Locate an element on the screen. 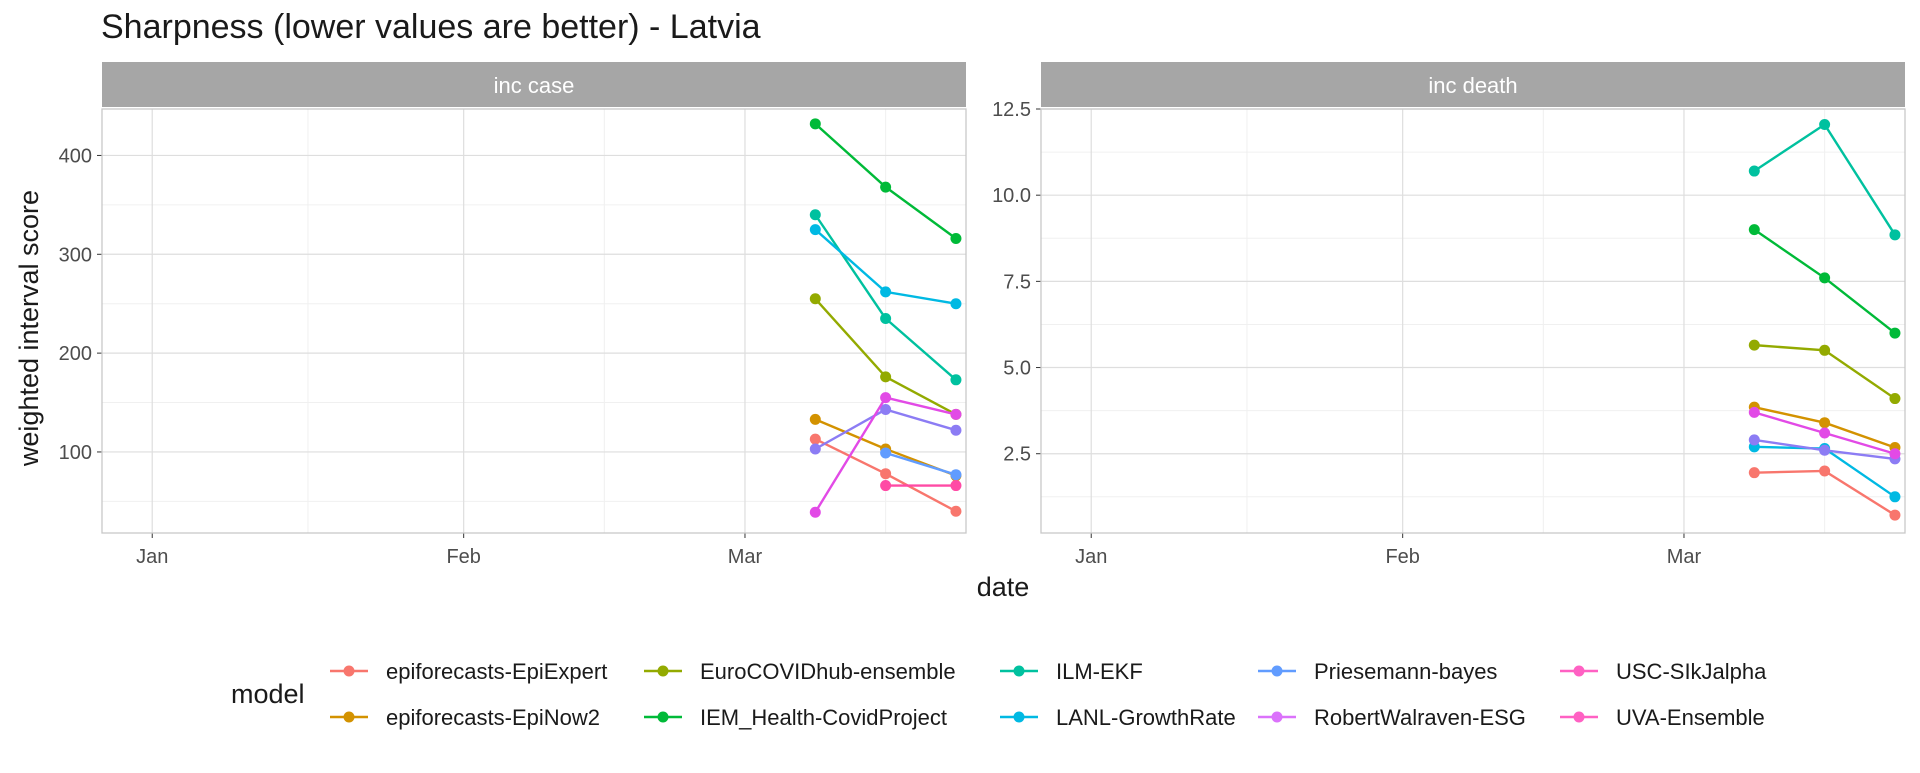 The width and height of the screenshot is (1920, 773). legend-item-epiforecasts-epiexpert: epiforecasts-EpiExpert is located at coordinates (468, 671).